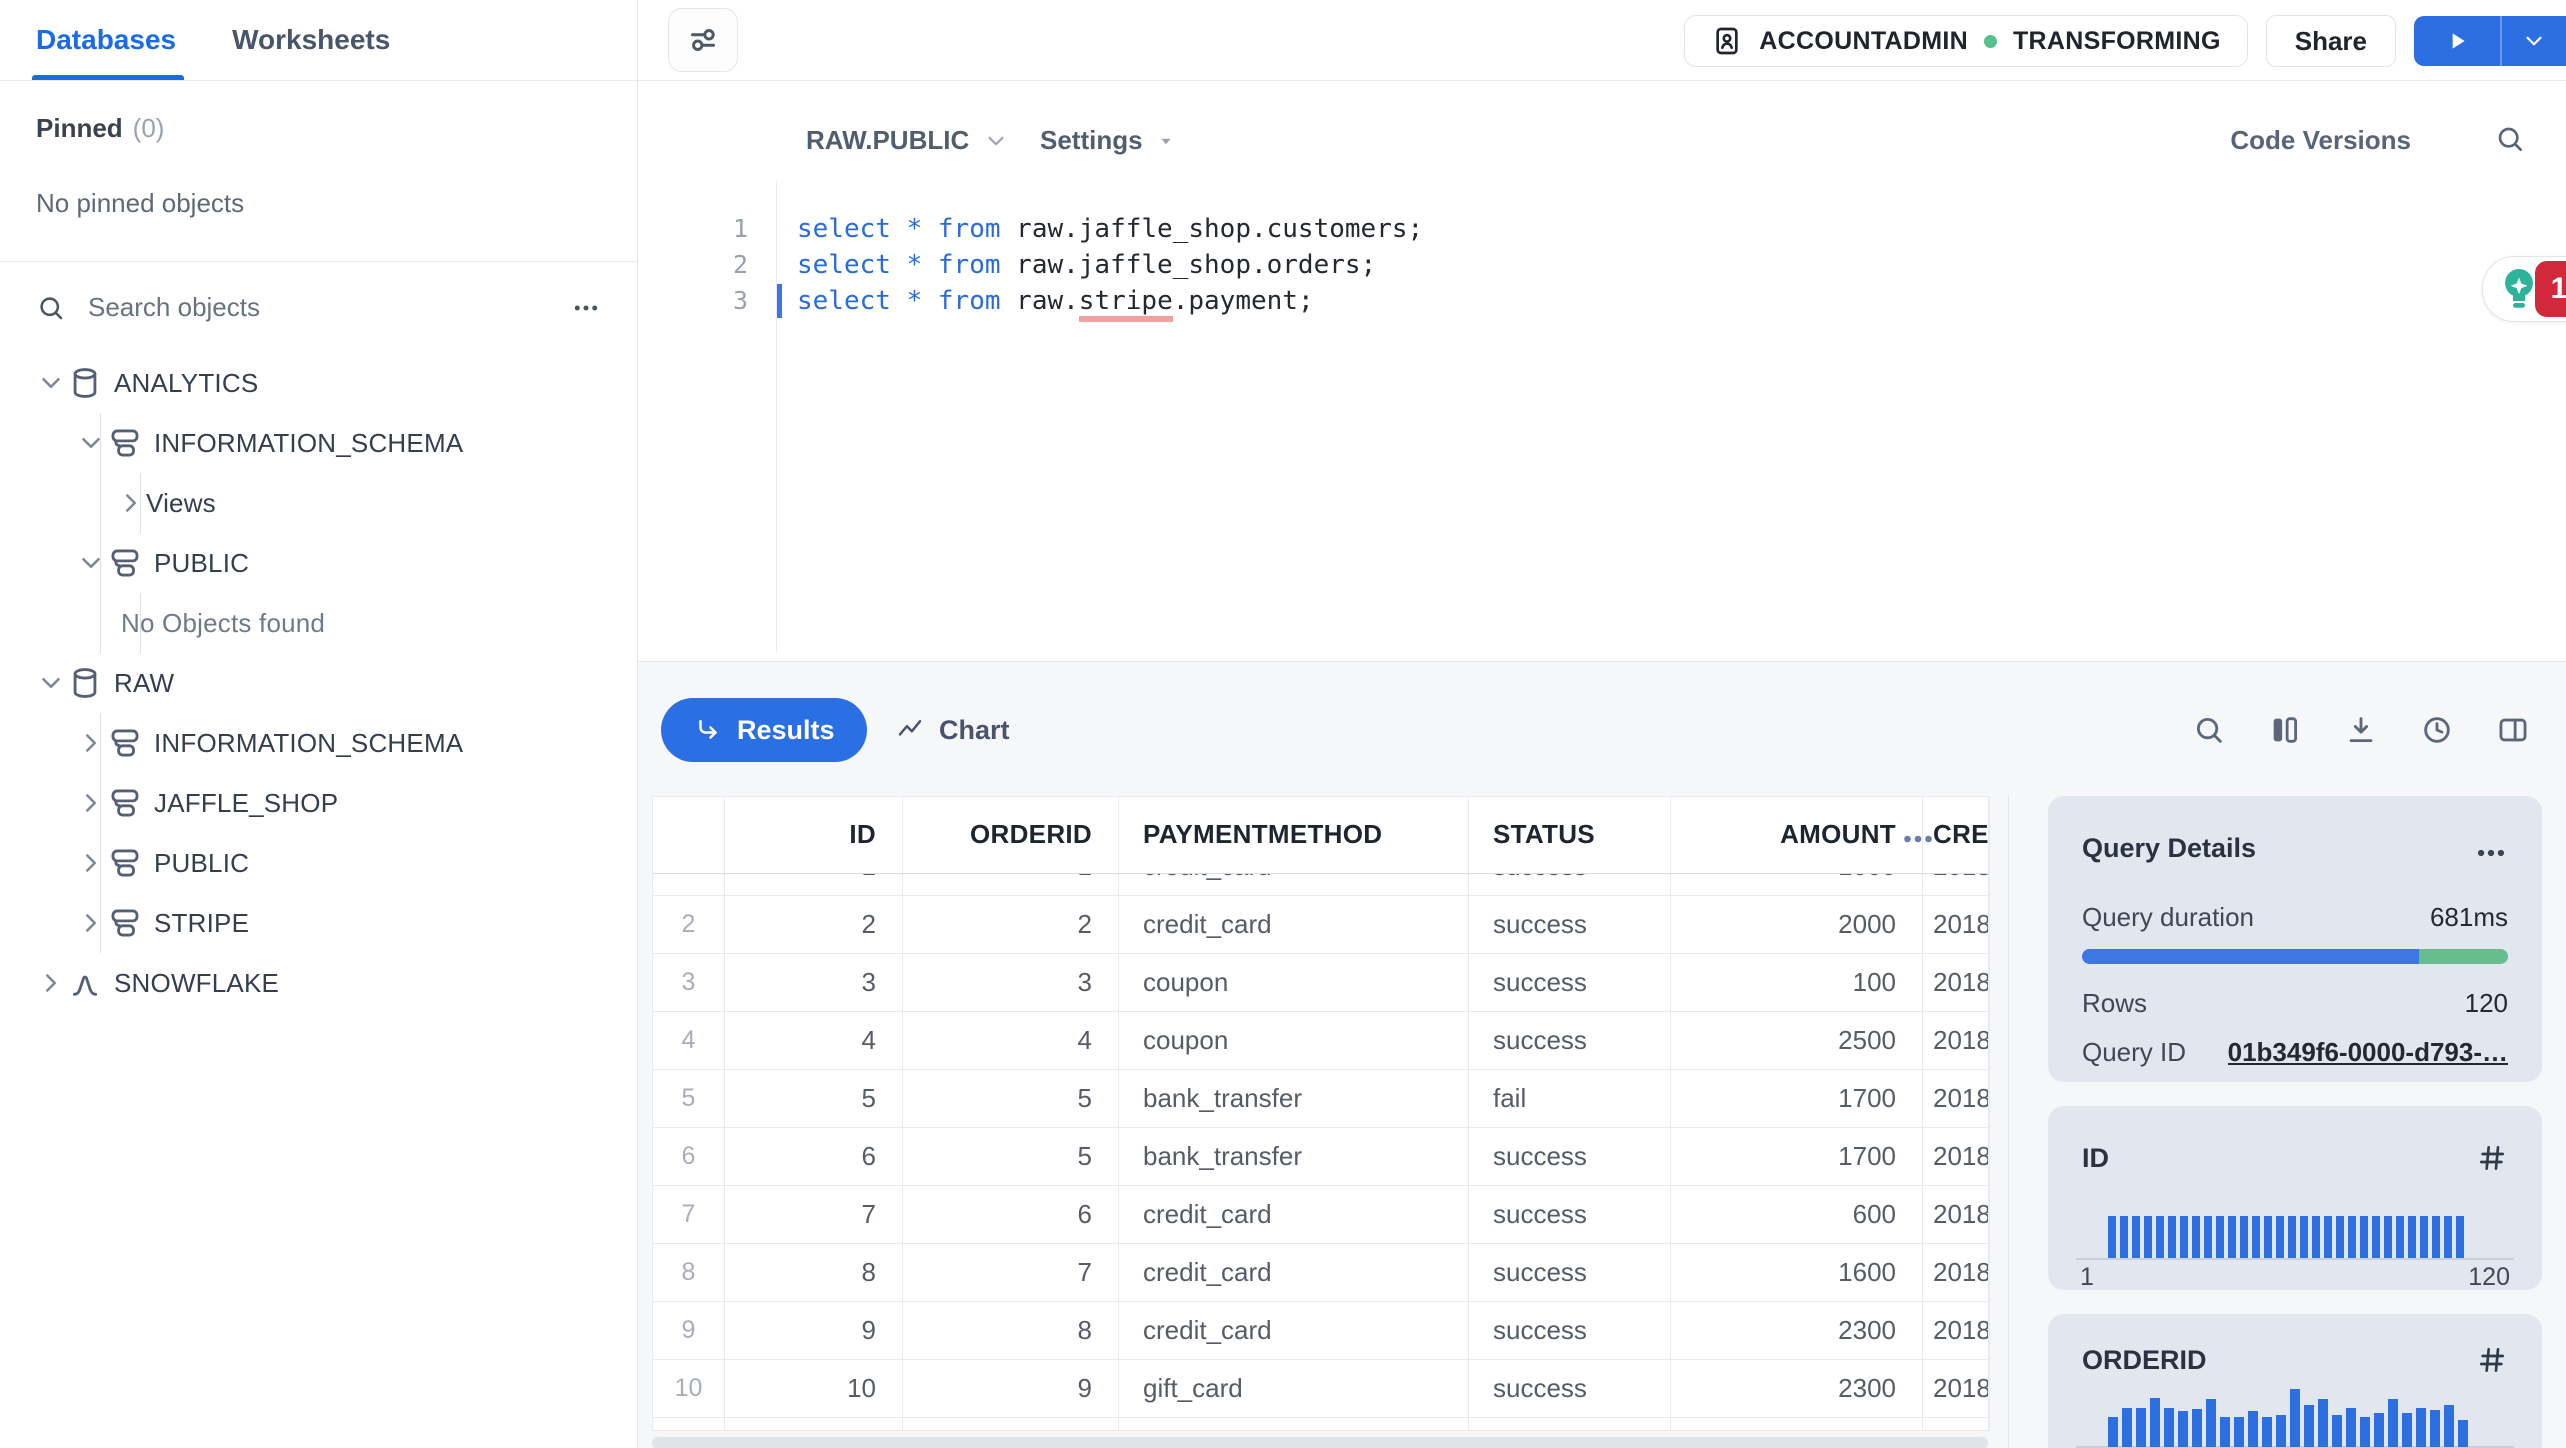  What do you see at coordinates (2250, 956) in the screenshot?
I see `duration-bar-blue` at bounding box center [2250, 956].